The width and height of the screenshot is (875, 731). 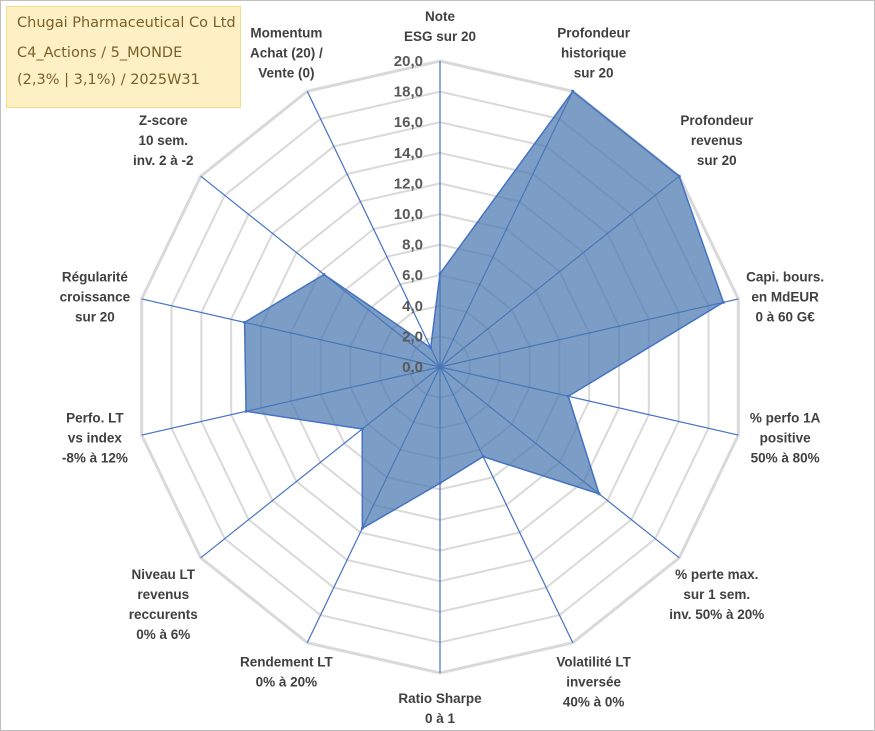 What do you see at coordinates (108, 80) in the screenshot?
I see `title-stats: (2,3% | 3,1%) / 2025W31` at bounding box center [108, 80].